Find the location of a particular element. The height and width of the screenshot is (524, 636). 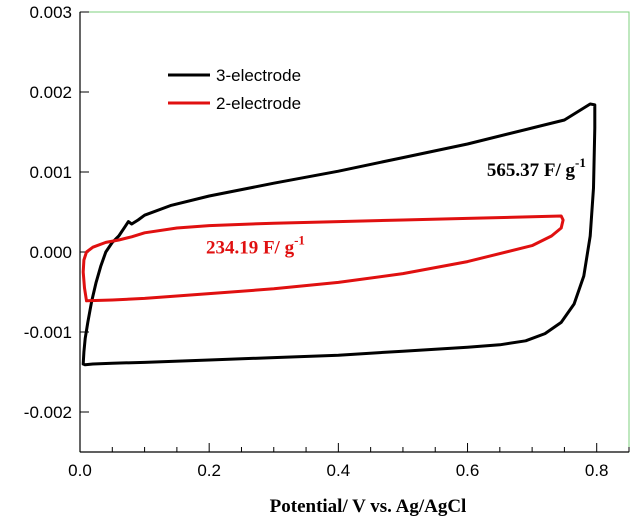

legend-label-3-electrode: 3-electrode is located at coordinates (258, 75).